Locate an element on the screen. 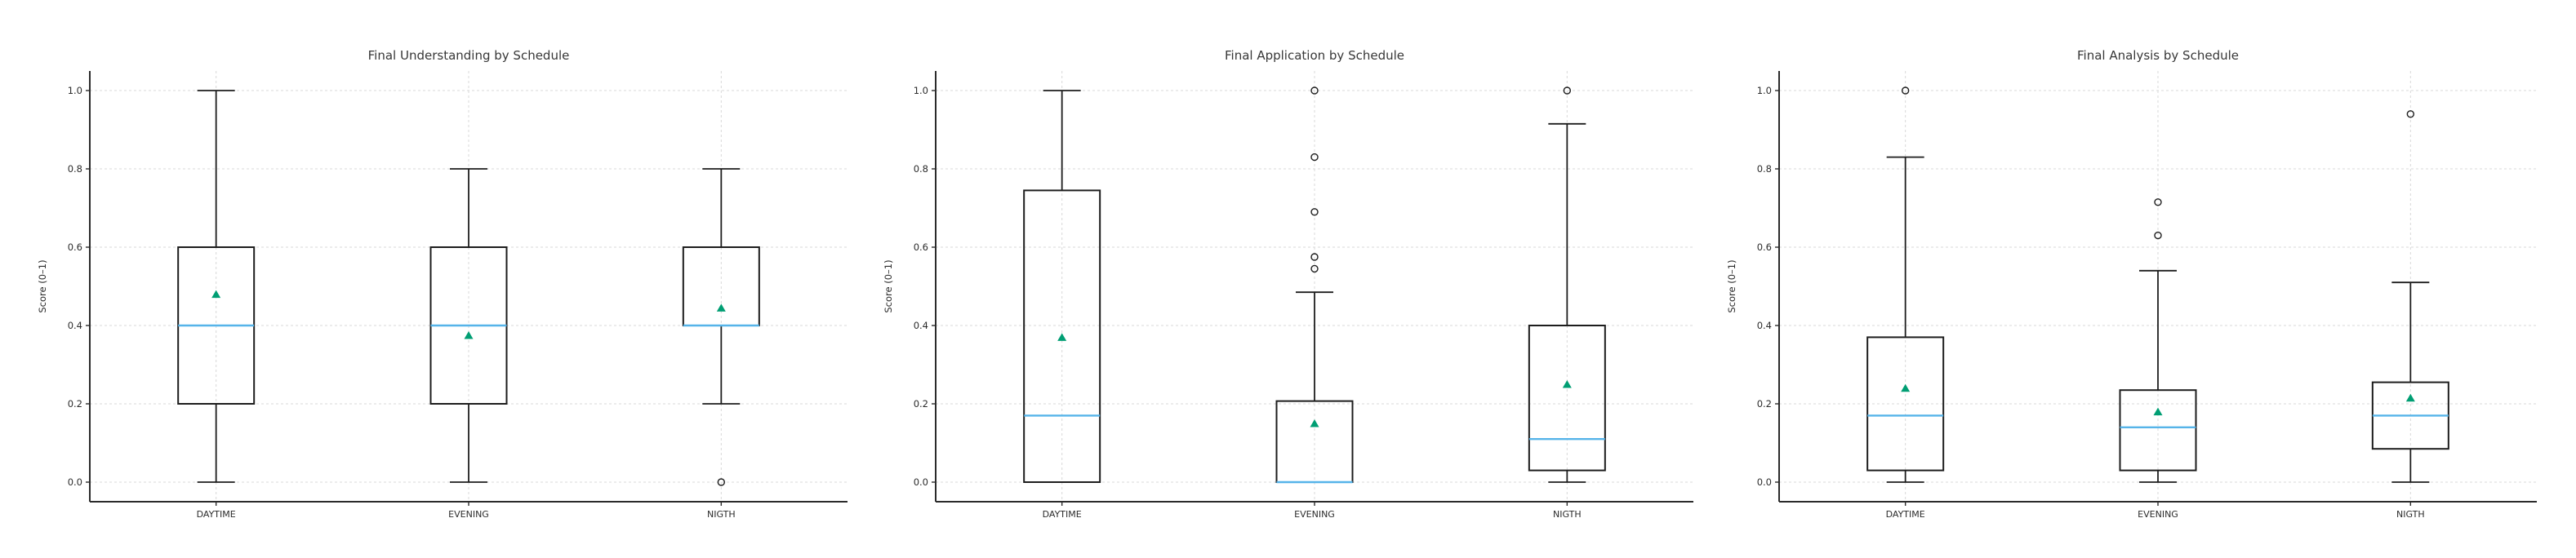  y-axis-label-understanding: Score (0–1) is located at coordinates (42, 286).